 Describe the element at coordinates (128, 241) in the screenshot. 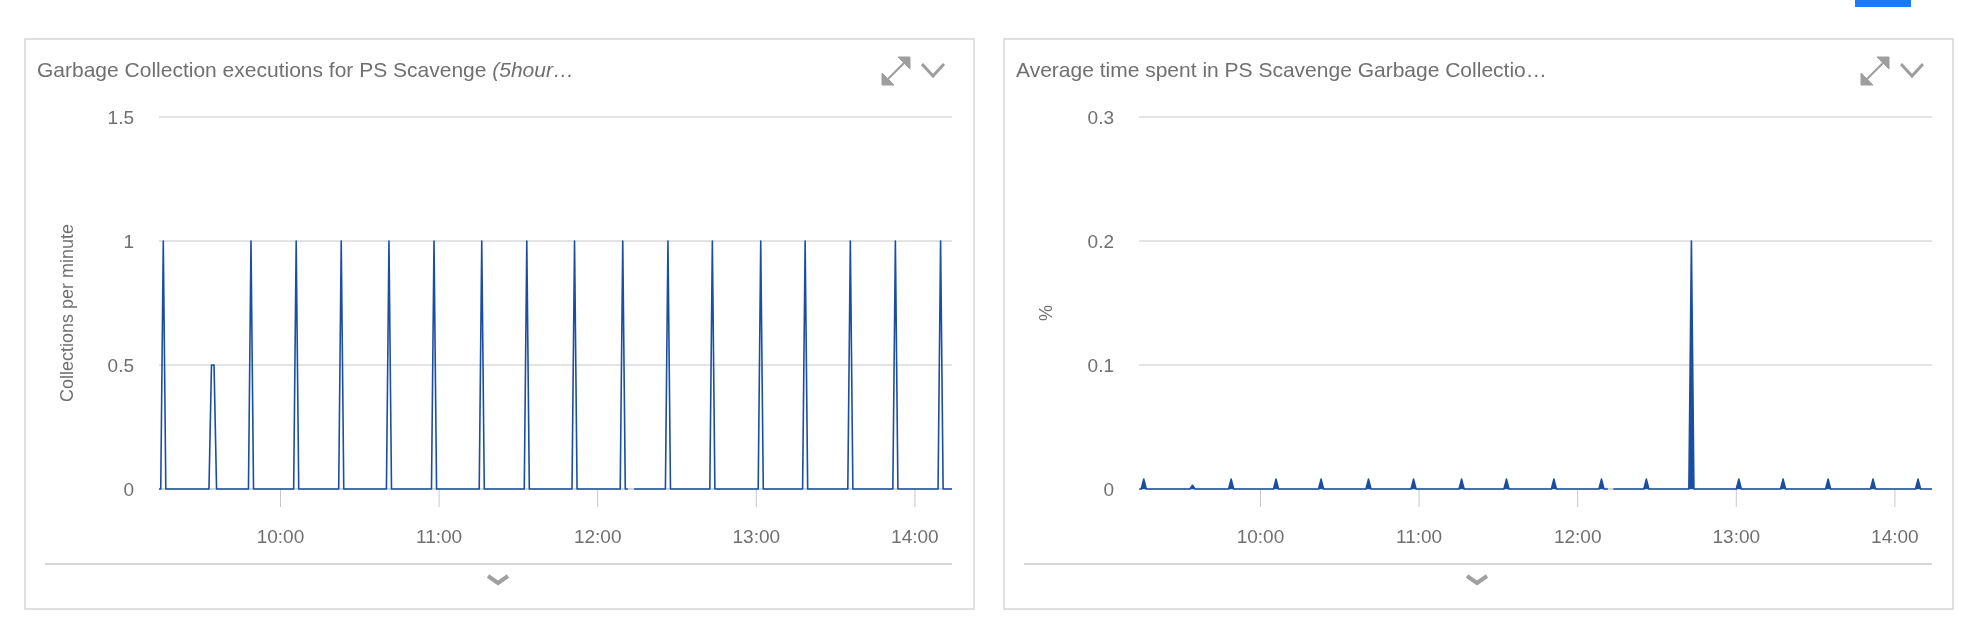

I see `y-tick-label: 1` at that location.